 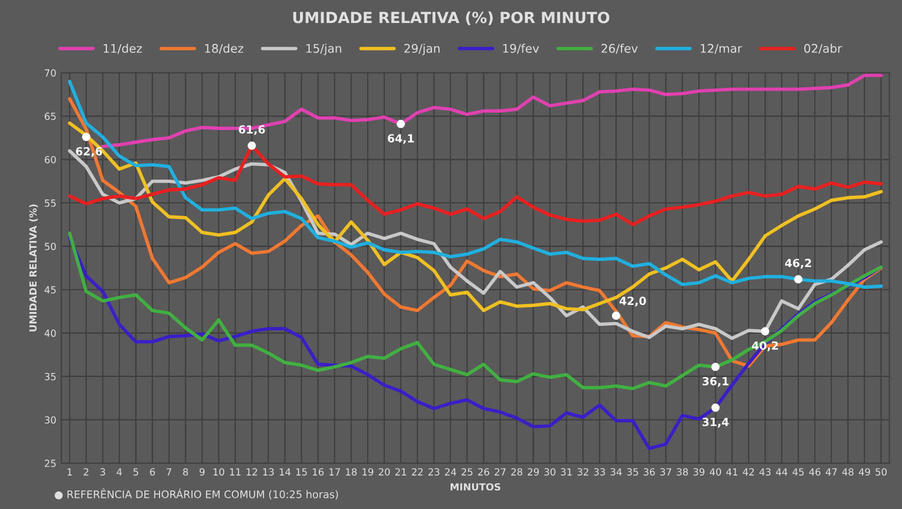 What do you see at coordinates (219, 472) in the screenshot?
I see `x-tick-label: 10` at bounding box center [219, 472].